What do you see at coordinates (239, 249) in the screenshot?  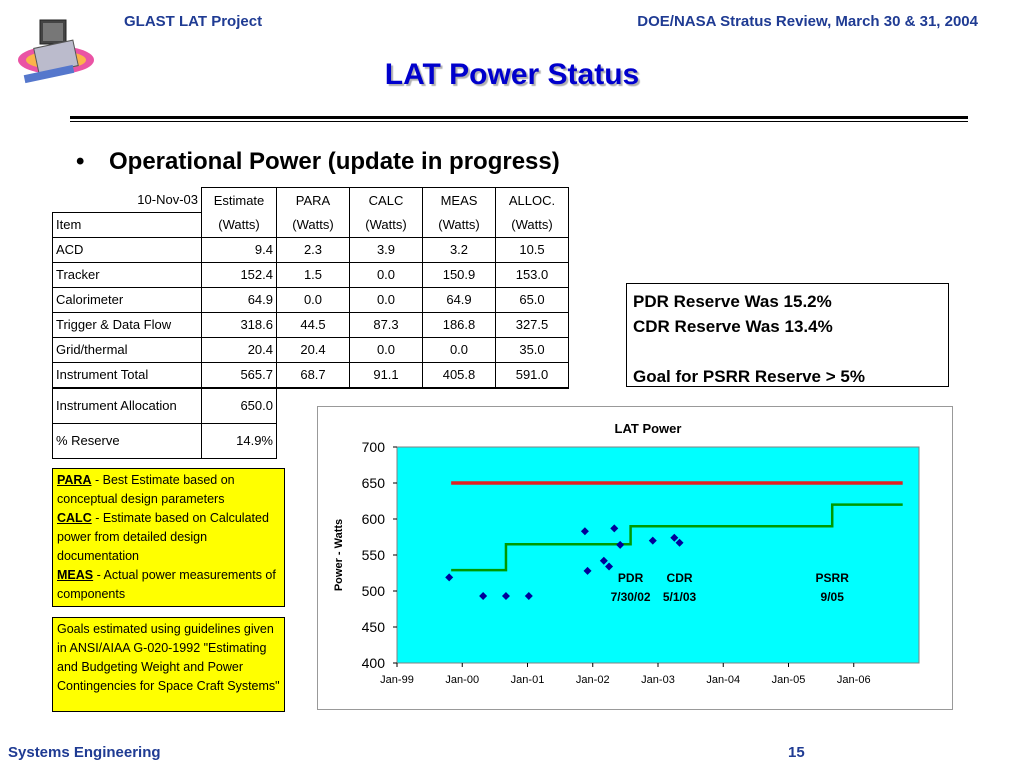 I see `cell-estimate: 9.4` at bounding box center [239, 249].